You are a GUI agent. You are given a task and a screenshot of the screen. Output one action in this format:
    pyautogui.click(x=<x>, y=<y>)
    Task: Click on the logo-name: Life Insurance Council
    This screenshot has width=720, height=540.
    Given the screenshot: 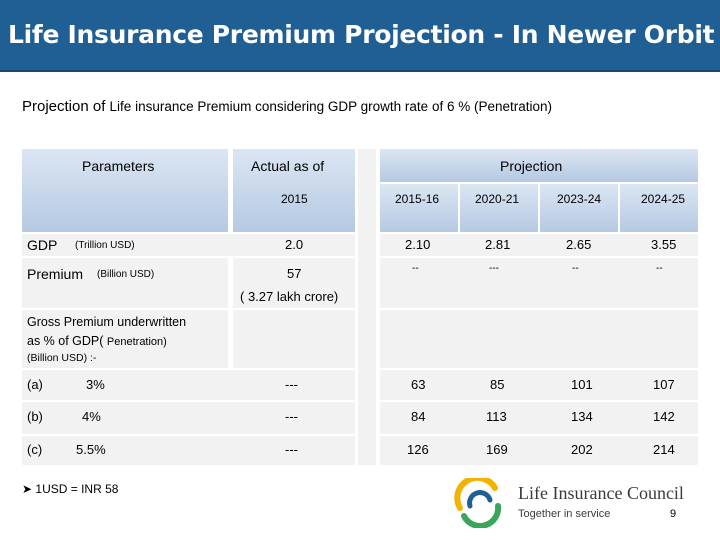 What is the action you would take?
    pyautogui.click(x=601, y=493)
    